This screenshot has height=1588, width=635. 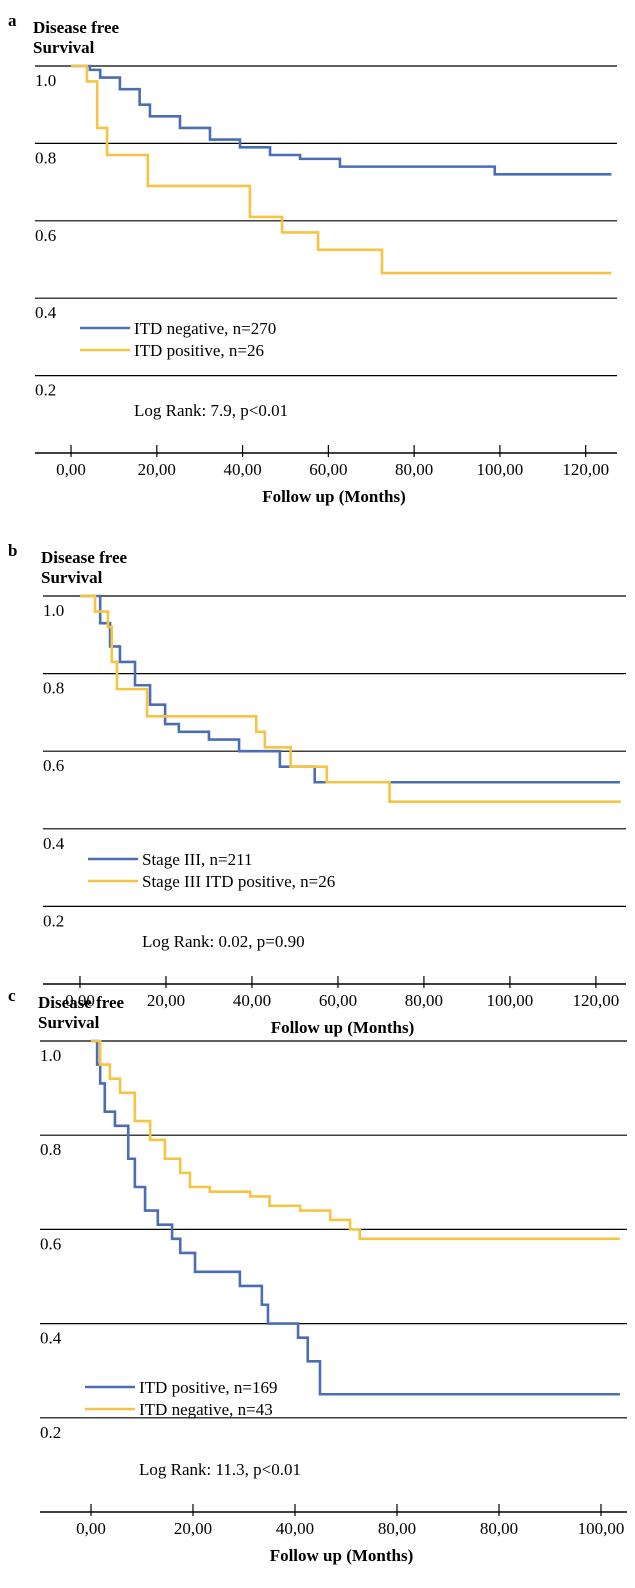 What do you see at coordinates (205, 328) in the screenshot?
I see `legend-label: ITD negative, n=270` at bounding box center [205, 328].